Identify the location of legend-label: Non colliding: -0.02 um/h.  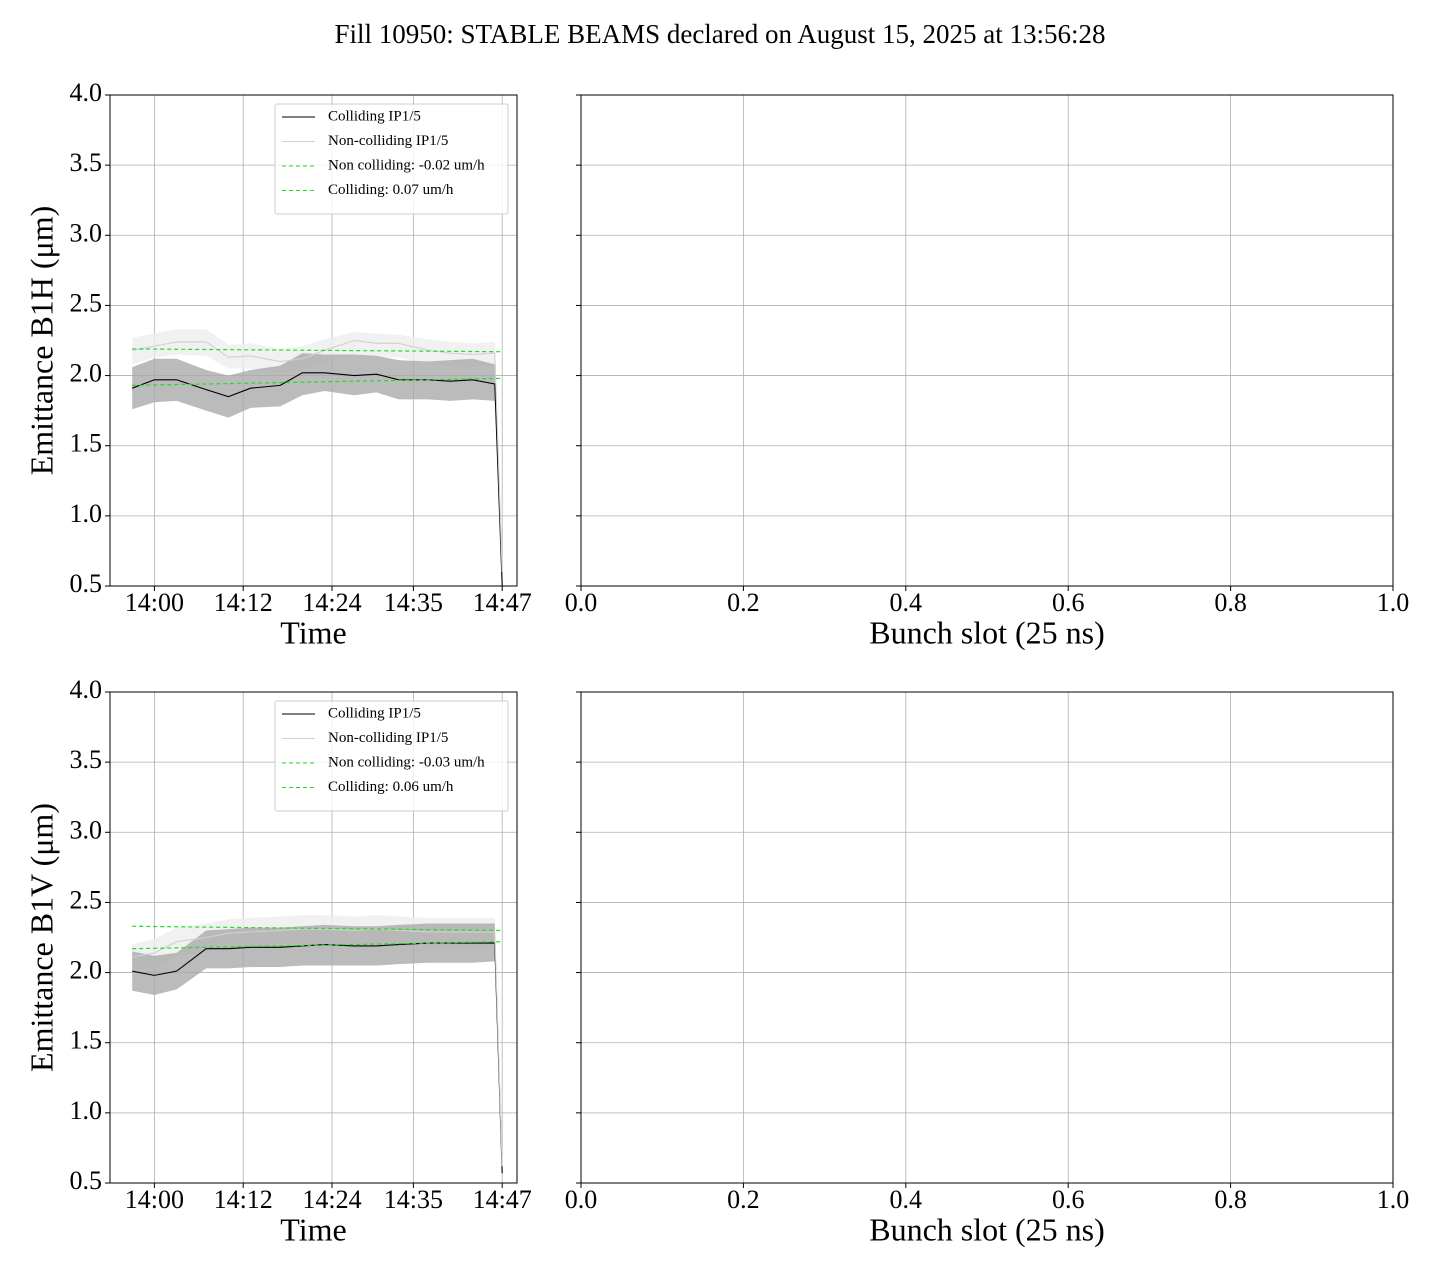
(406, 165).